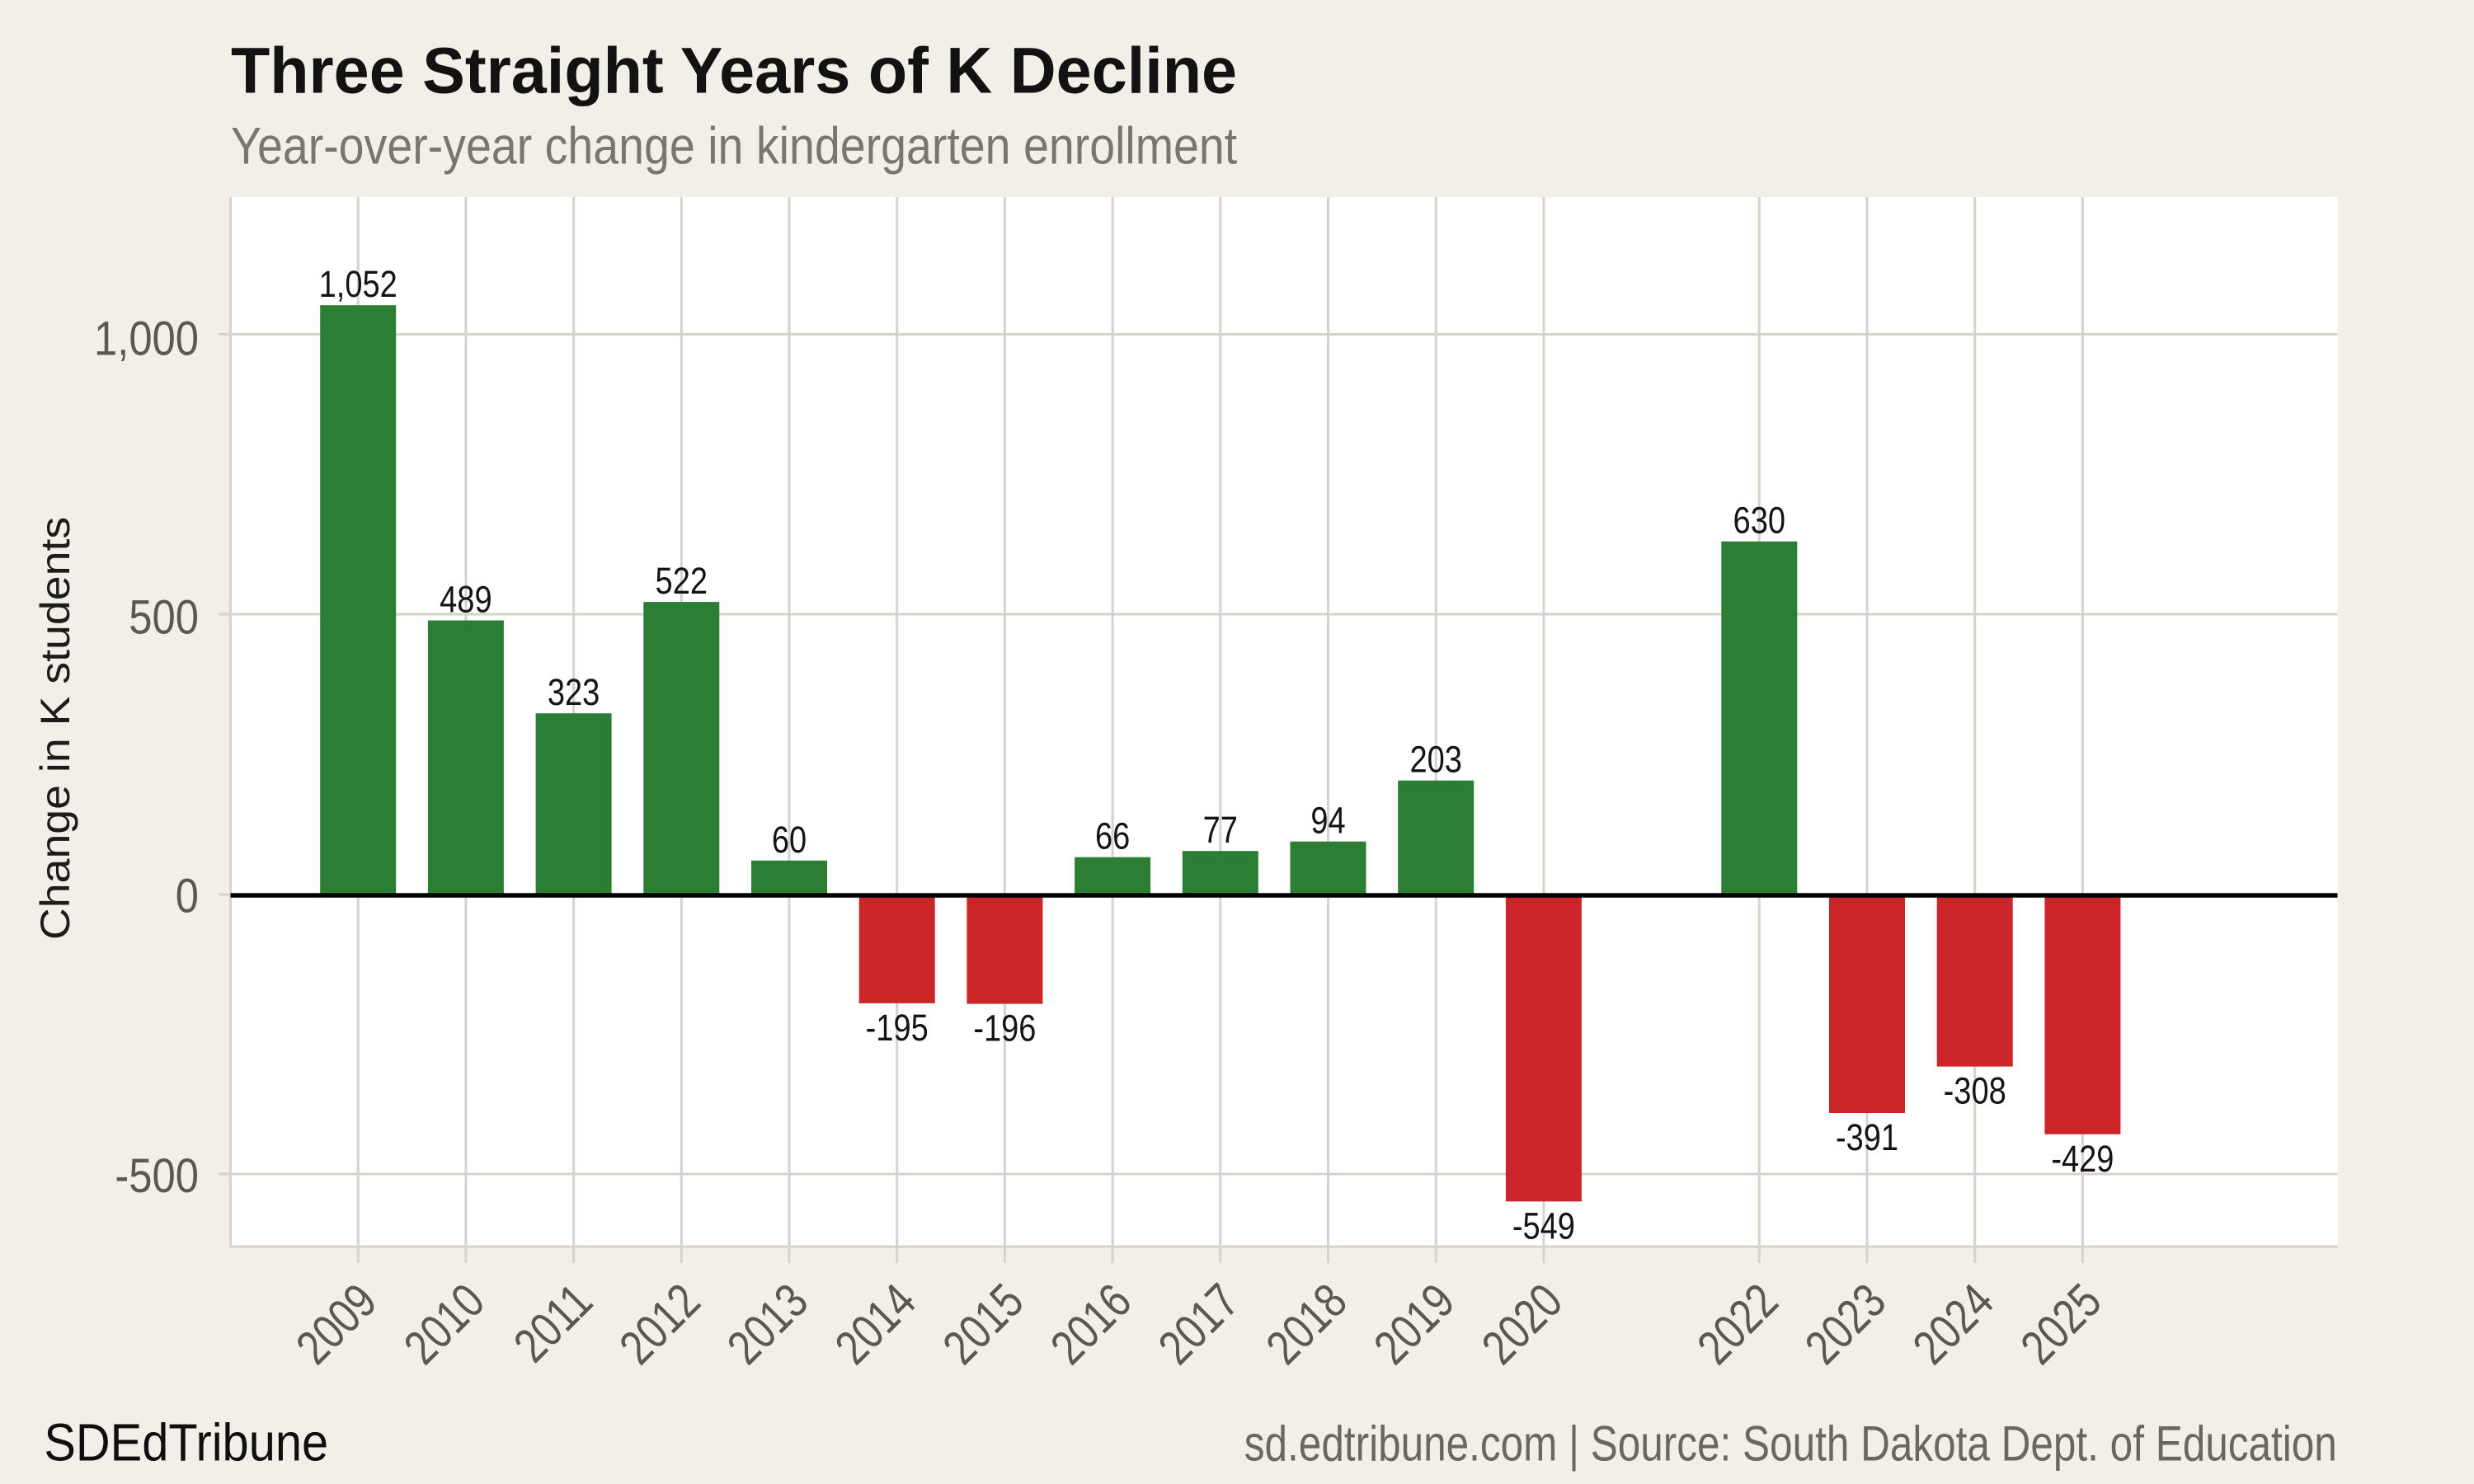  What do you see at coordinates (1112, 836) in the screenshot?
I see `svg-text: 66` at bounding box center [1112, 836].